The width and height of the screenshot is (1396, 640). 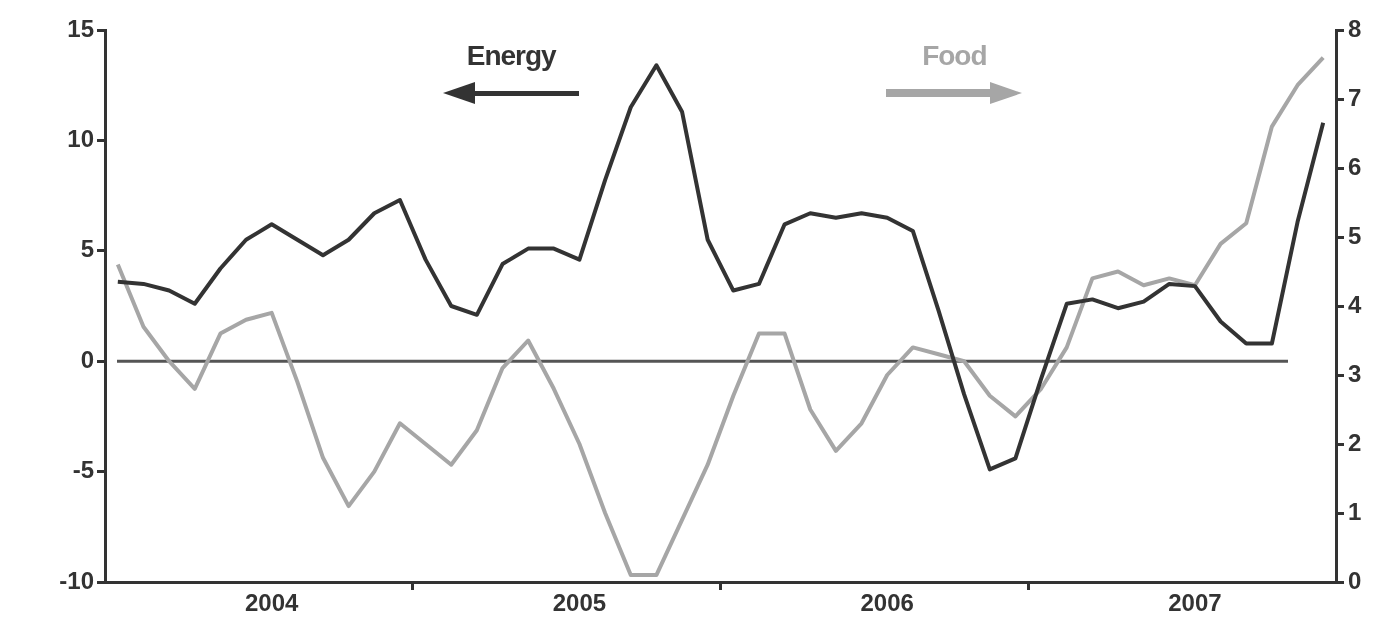 What do you see at coordinates (954, 56) in the screenshot?
I see `text: Food` at bounding box center [954, 56].